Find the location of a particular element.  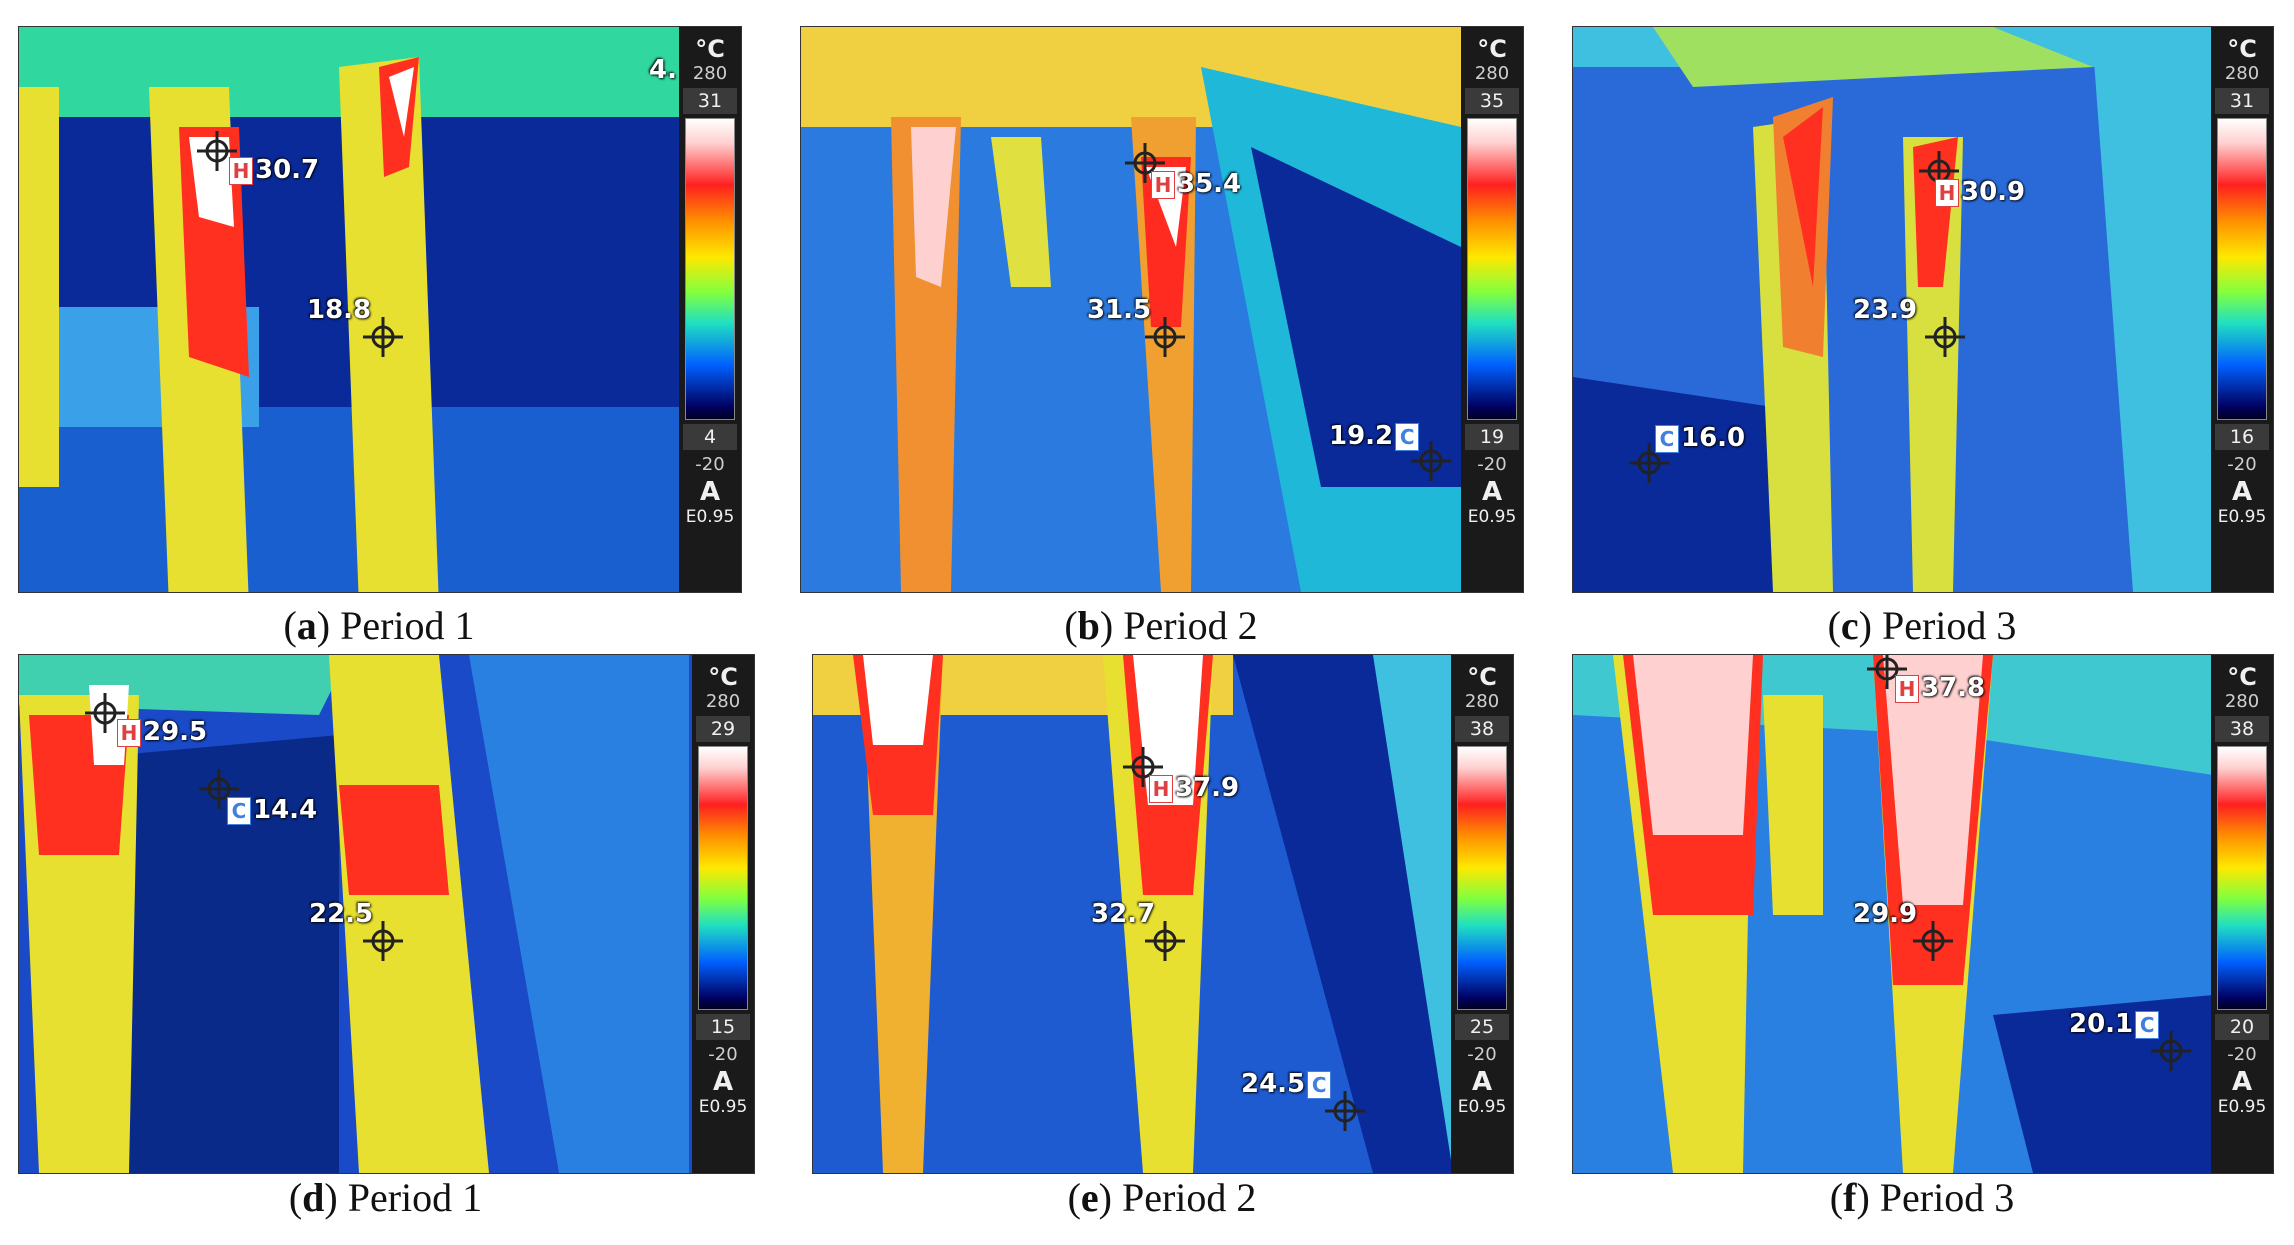

marker-value: 18.8 is located at coordinates (339, 310).